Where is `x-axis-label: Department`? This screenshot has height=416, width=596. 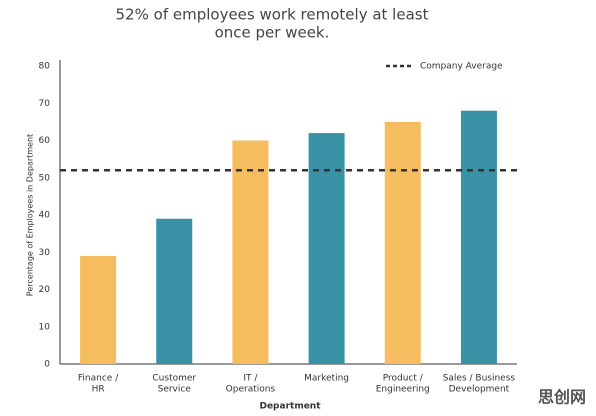 x-axis-label: Department is located at coordinates (290, 407).